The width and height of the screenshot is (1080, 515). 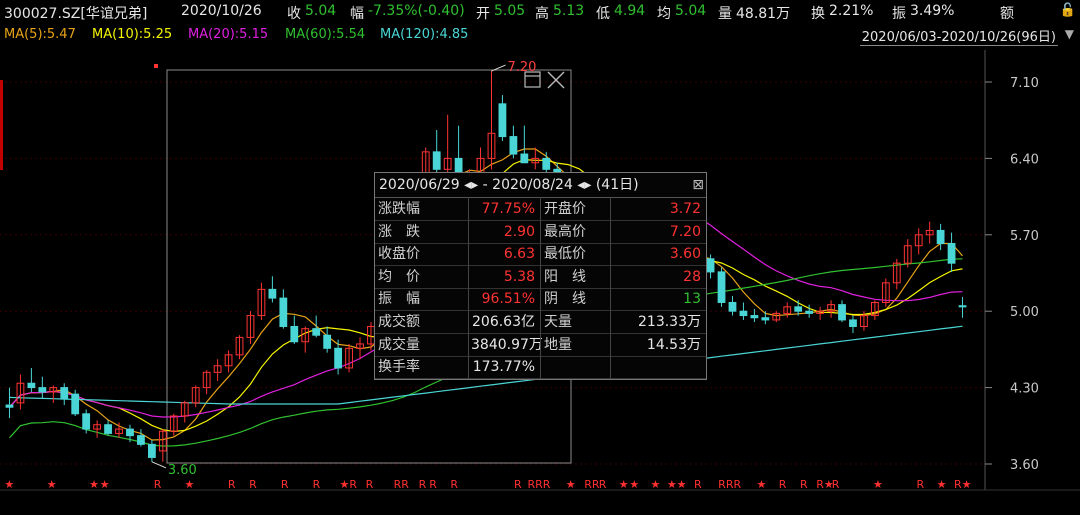 I want to click on stat-label: 天量, so click(x=558, y=322).